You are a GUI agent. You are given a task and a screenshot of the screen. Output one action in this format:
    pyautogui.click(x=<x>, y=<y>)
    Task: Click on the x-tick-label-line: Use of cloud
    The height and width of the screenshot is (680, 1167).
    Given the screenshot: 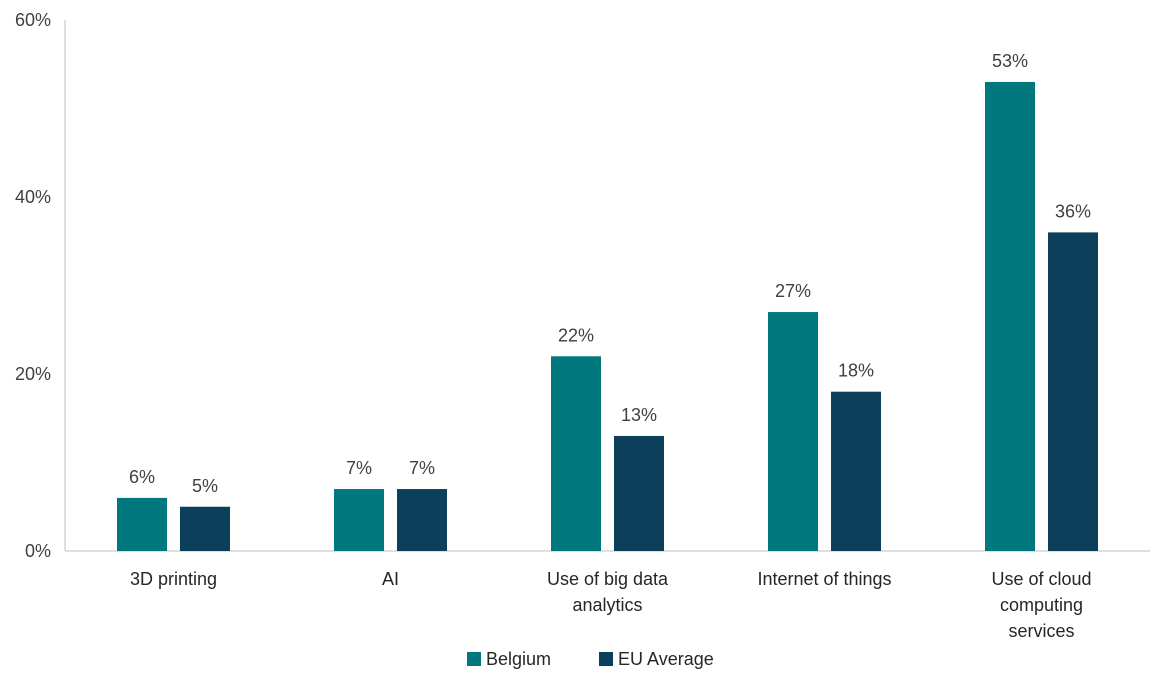 What is the action you would take?
    pyautogui.click(x=1041, y=579)
    